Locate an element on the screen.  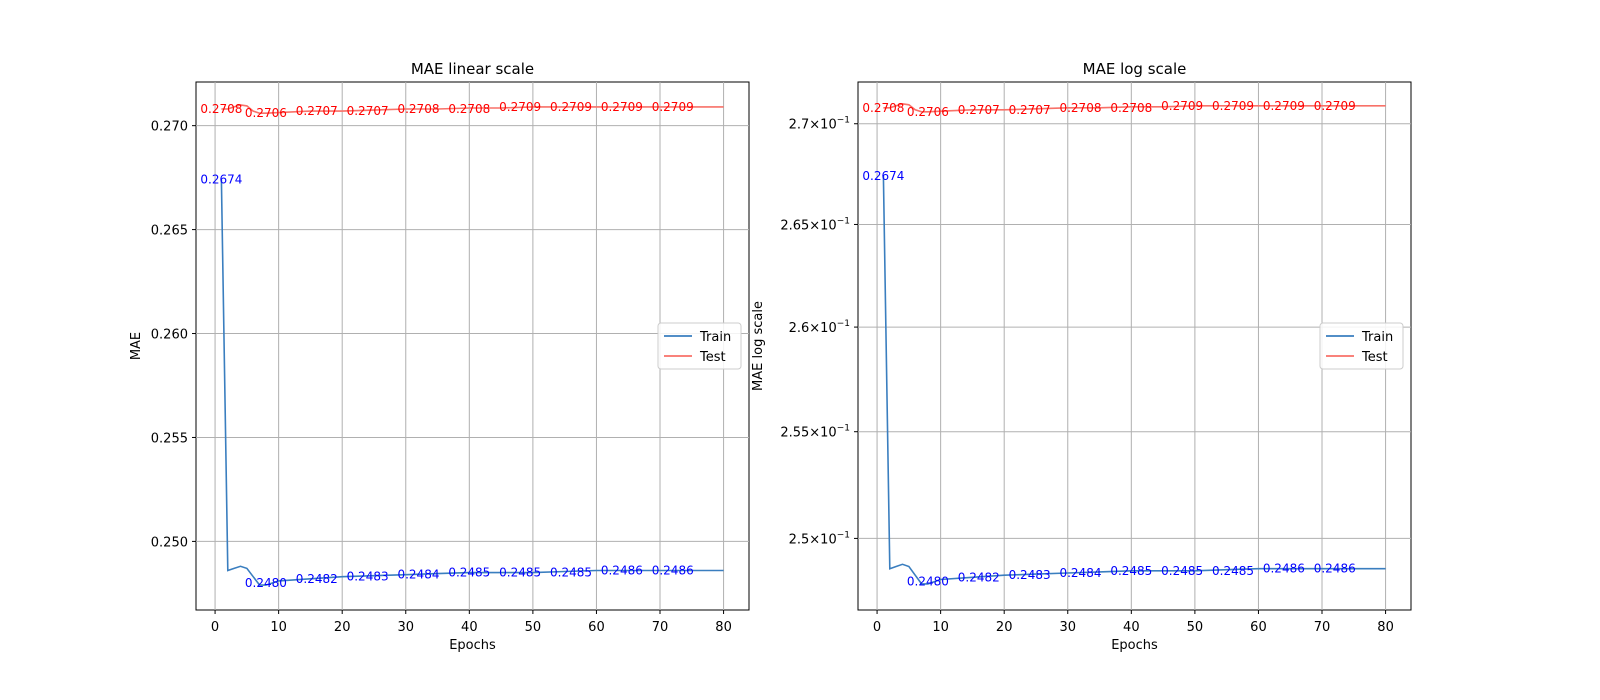
chart-title: MAE log scale is located at coordinates (1135, 69).